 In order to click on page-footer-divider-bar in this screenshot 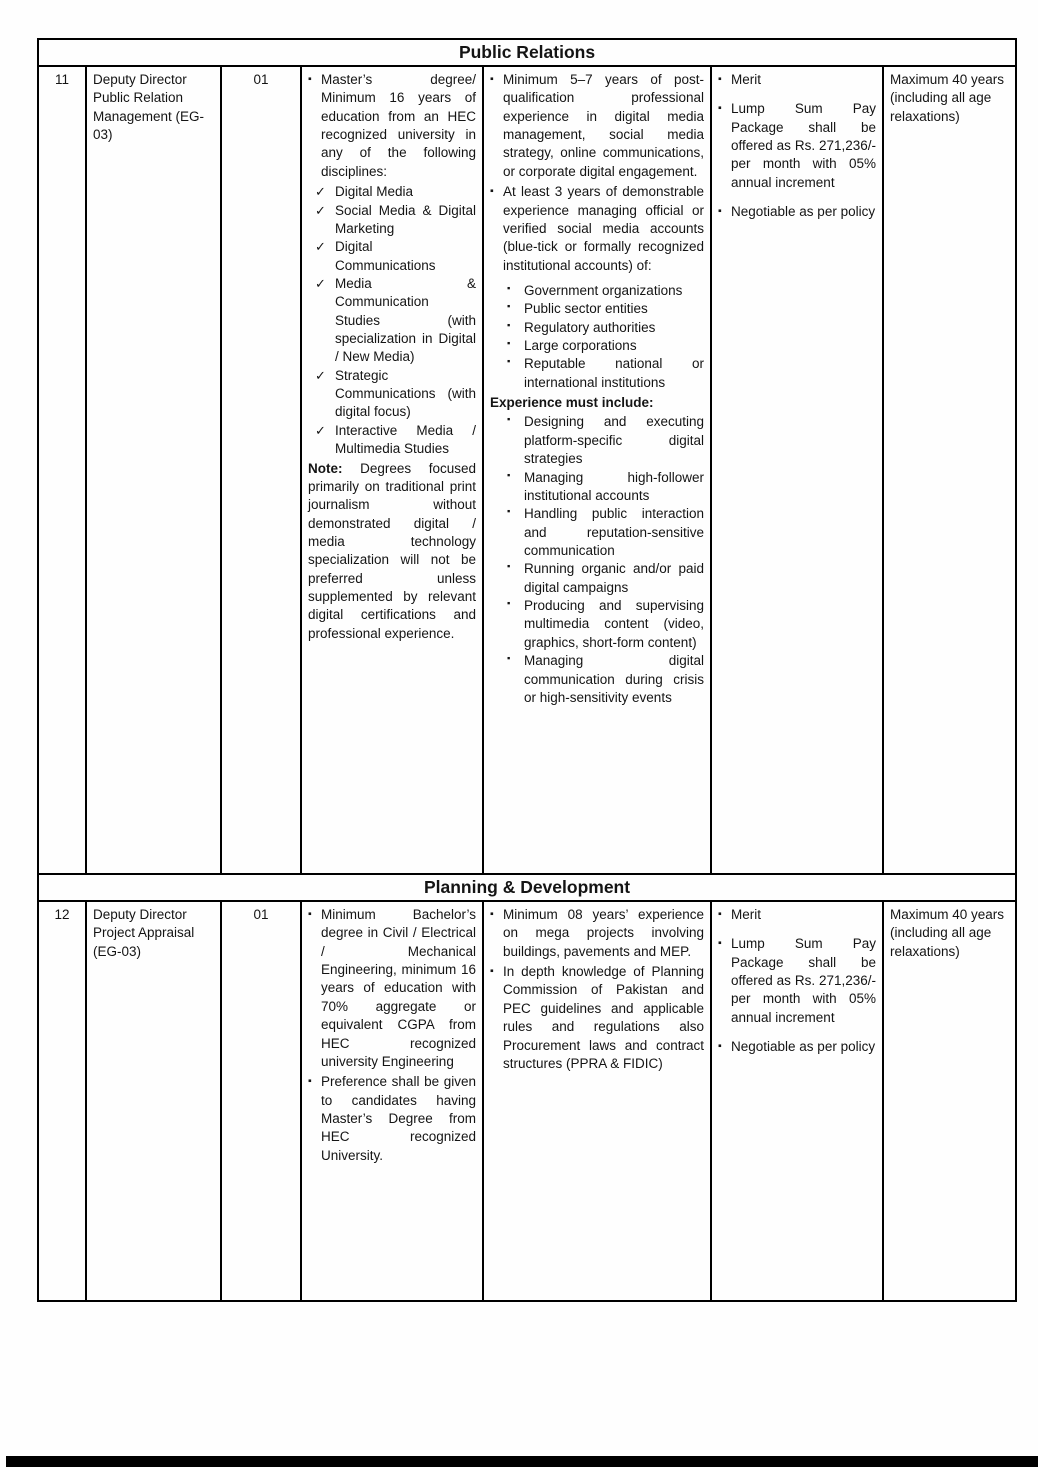, I will do `click(522, 1461)`.